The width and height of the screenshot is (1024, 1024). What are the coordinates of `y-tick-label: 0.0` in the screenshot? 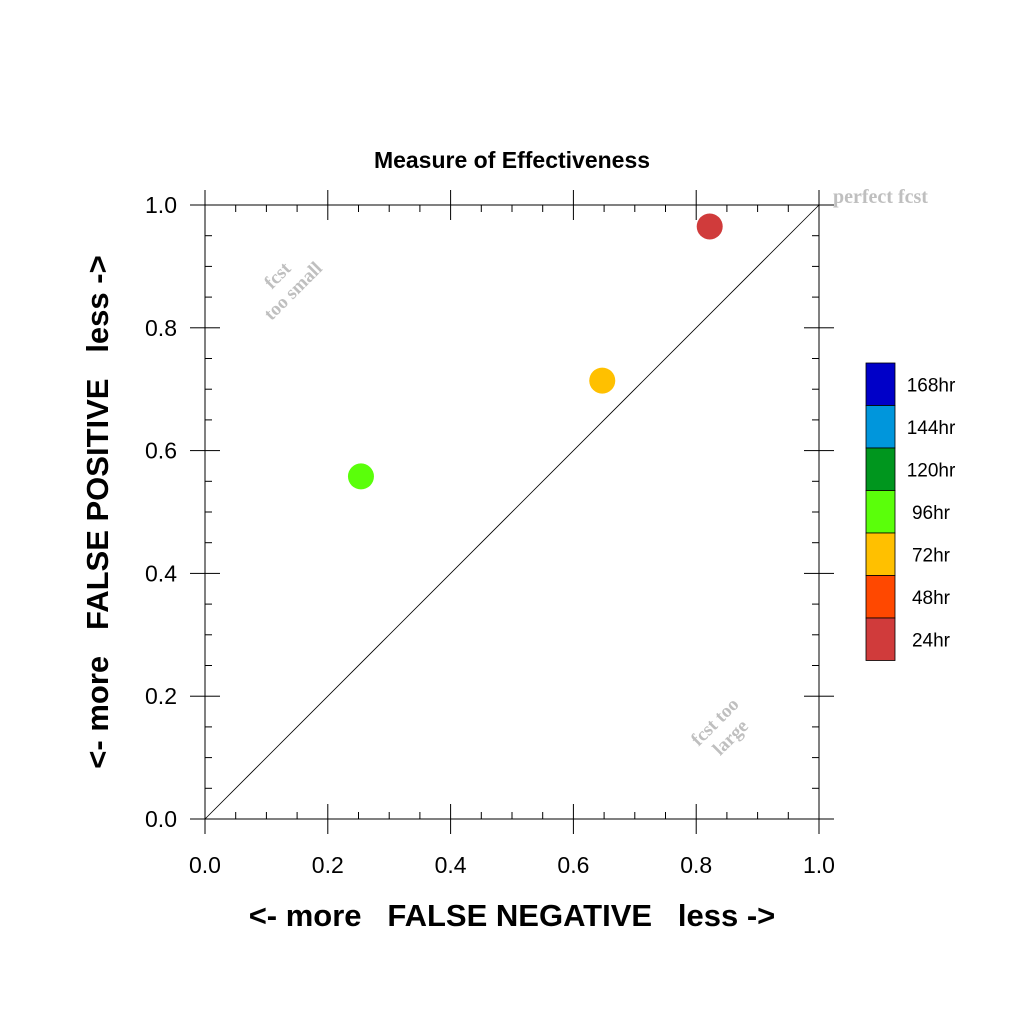 It's located at (161, 819).